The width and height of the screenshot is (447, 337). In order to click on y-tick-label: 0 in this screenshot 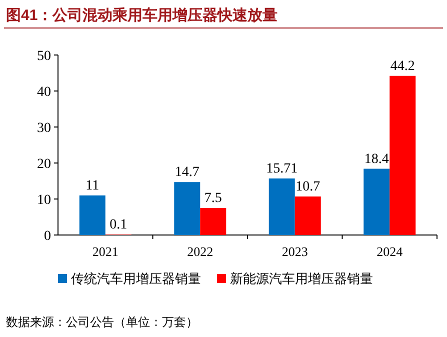, I will do `click(47, 236)`.